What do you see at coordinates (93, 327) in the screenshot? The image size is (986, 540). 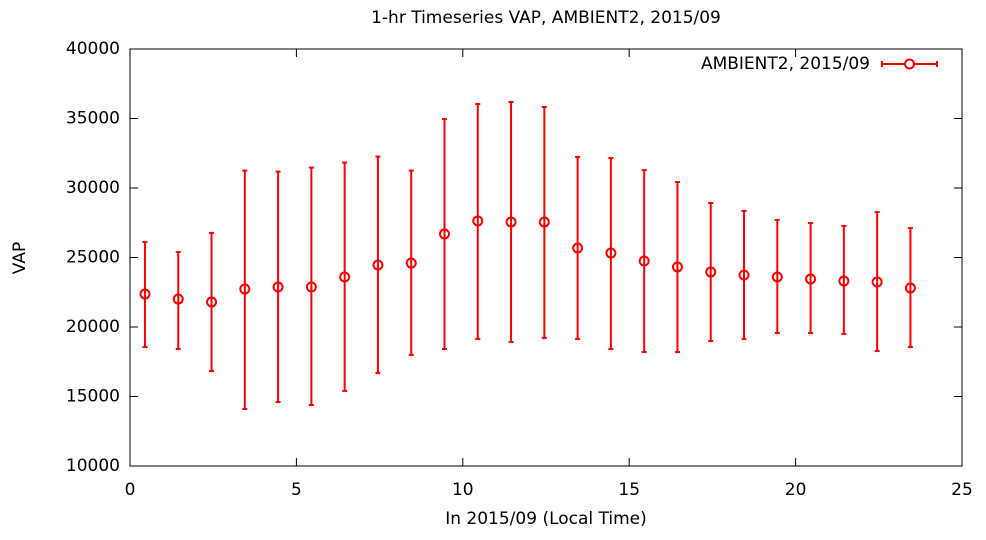 I see `y-tick-label: 20000` at bounding box center [93, 327].